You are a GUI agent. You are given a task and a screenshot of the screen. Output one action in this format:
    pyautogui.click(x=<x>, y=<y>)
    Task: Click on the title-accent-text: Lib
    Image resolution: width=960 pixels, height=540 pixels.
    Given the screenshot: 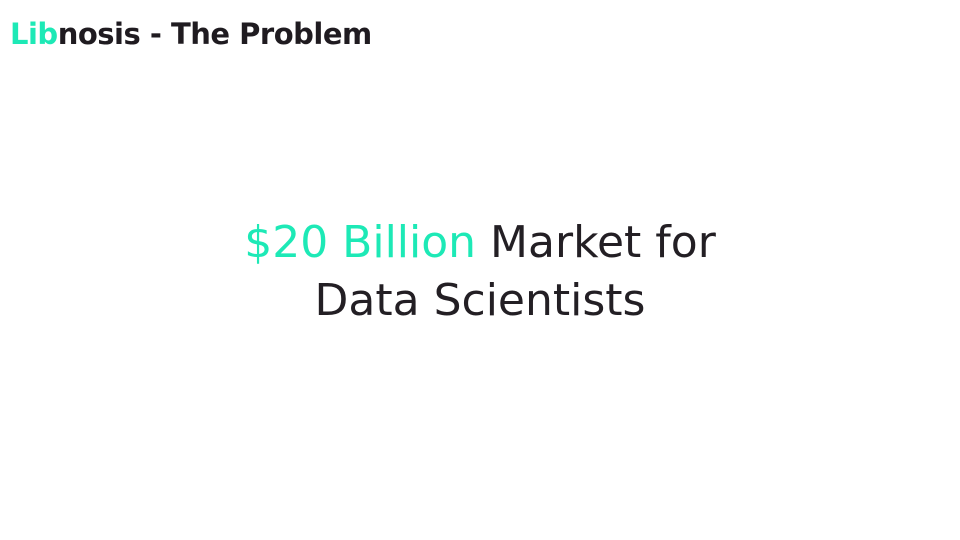 What is the action you would take?
    pyautogui.click(x=34, y=34)
    